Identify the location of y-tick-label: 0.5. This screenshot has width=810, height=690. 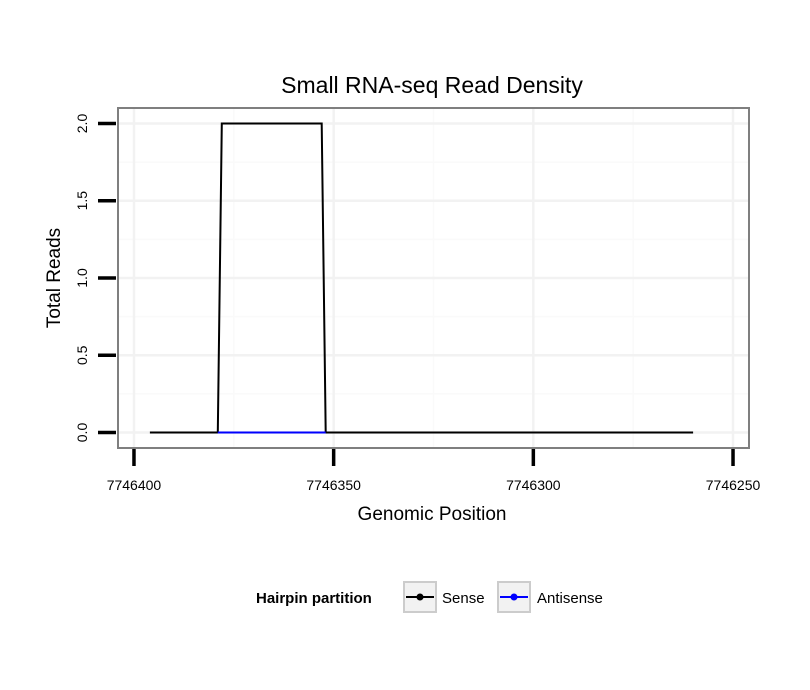
(82, 355).